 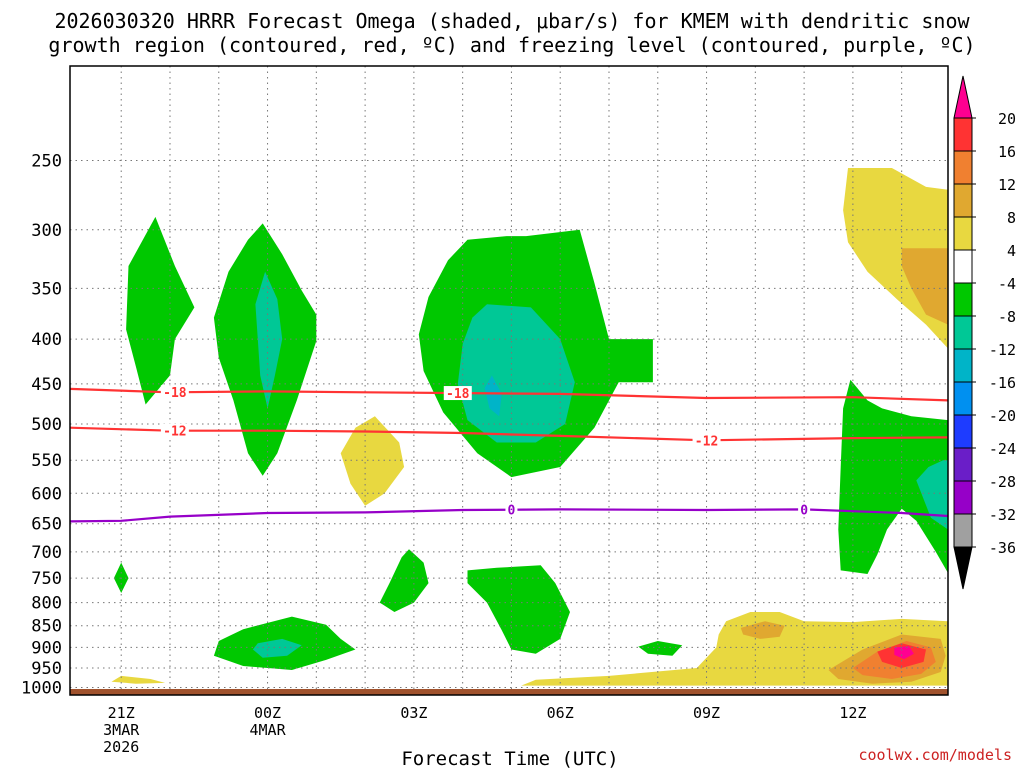 I want to click on omega-teal-i, so click(x=932, y=495).